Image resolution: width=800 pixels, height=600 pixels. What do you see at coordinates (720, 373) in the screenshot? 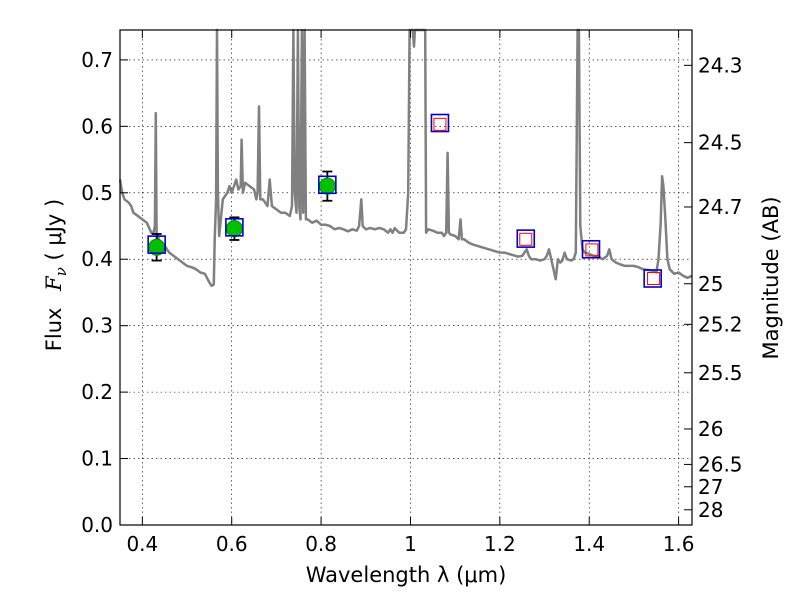
I see `mag-tick-label: 25.5` at bounding box center [720, 373].